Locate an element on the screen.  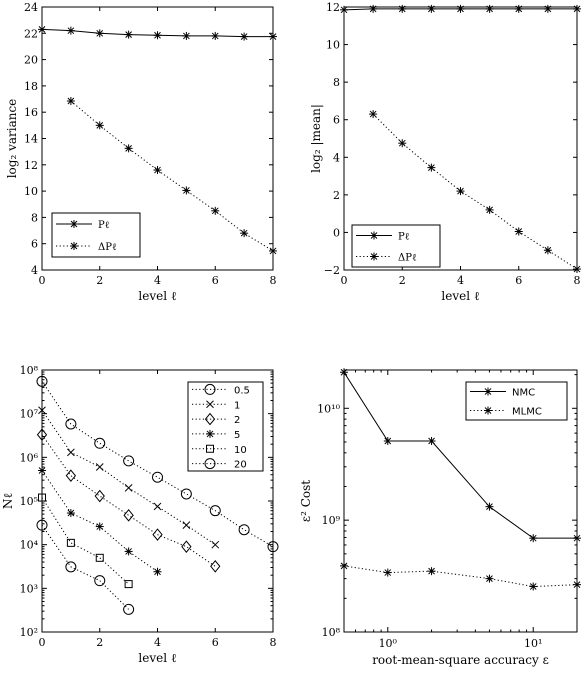
y-tick-label: 10 is located at coordinates (31, 191).